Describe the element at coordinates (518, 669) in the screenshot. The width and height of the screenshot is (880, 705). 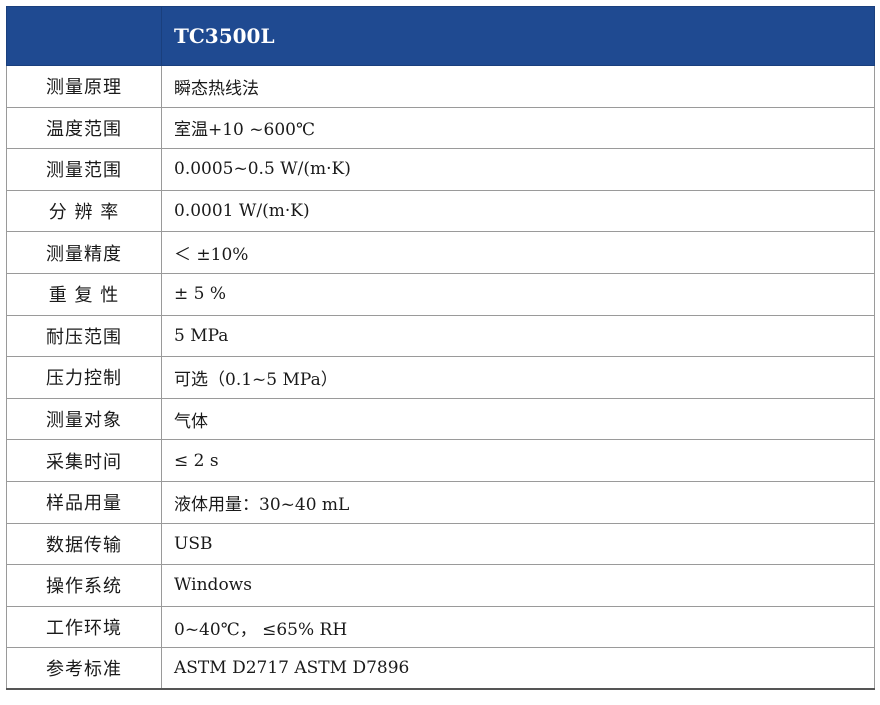
I see `spec-value: ASTM D2717 ASTM D7896` at that location.